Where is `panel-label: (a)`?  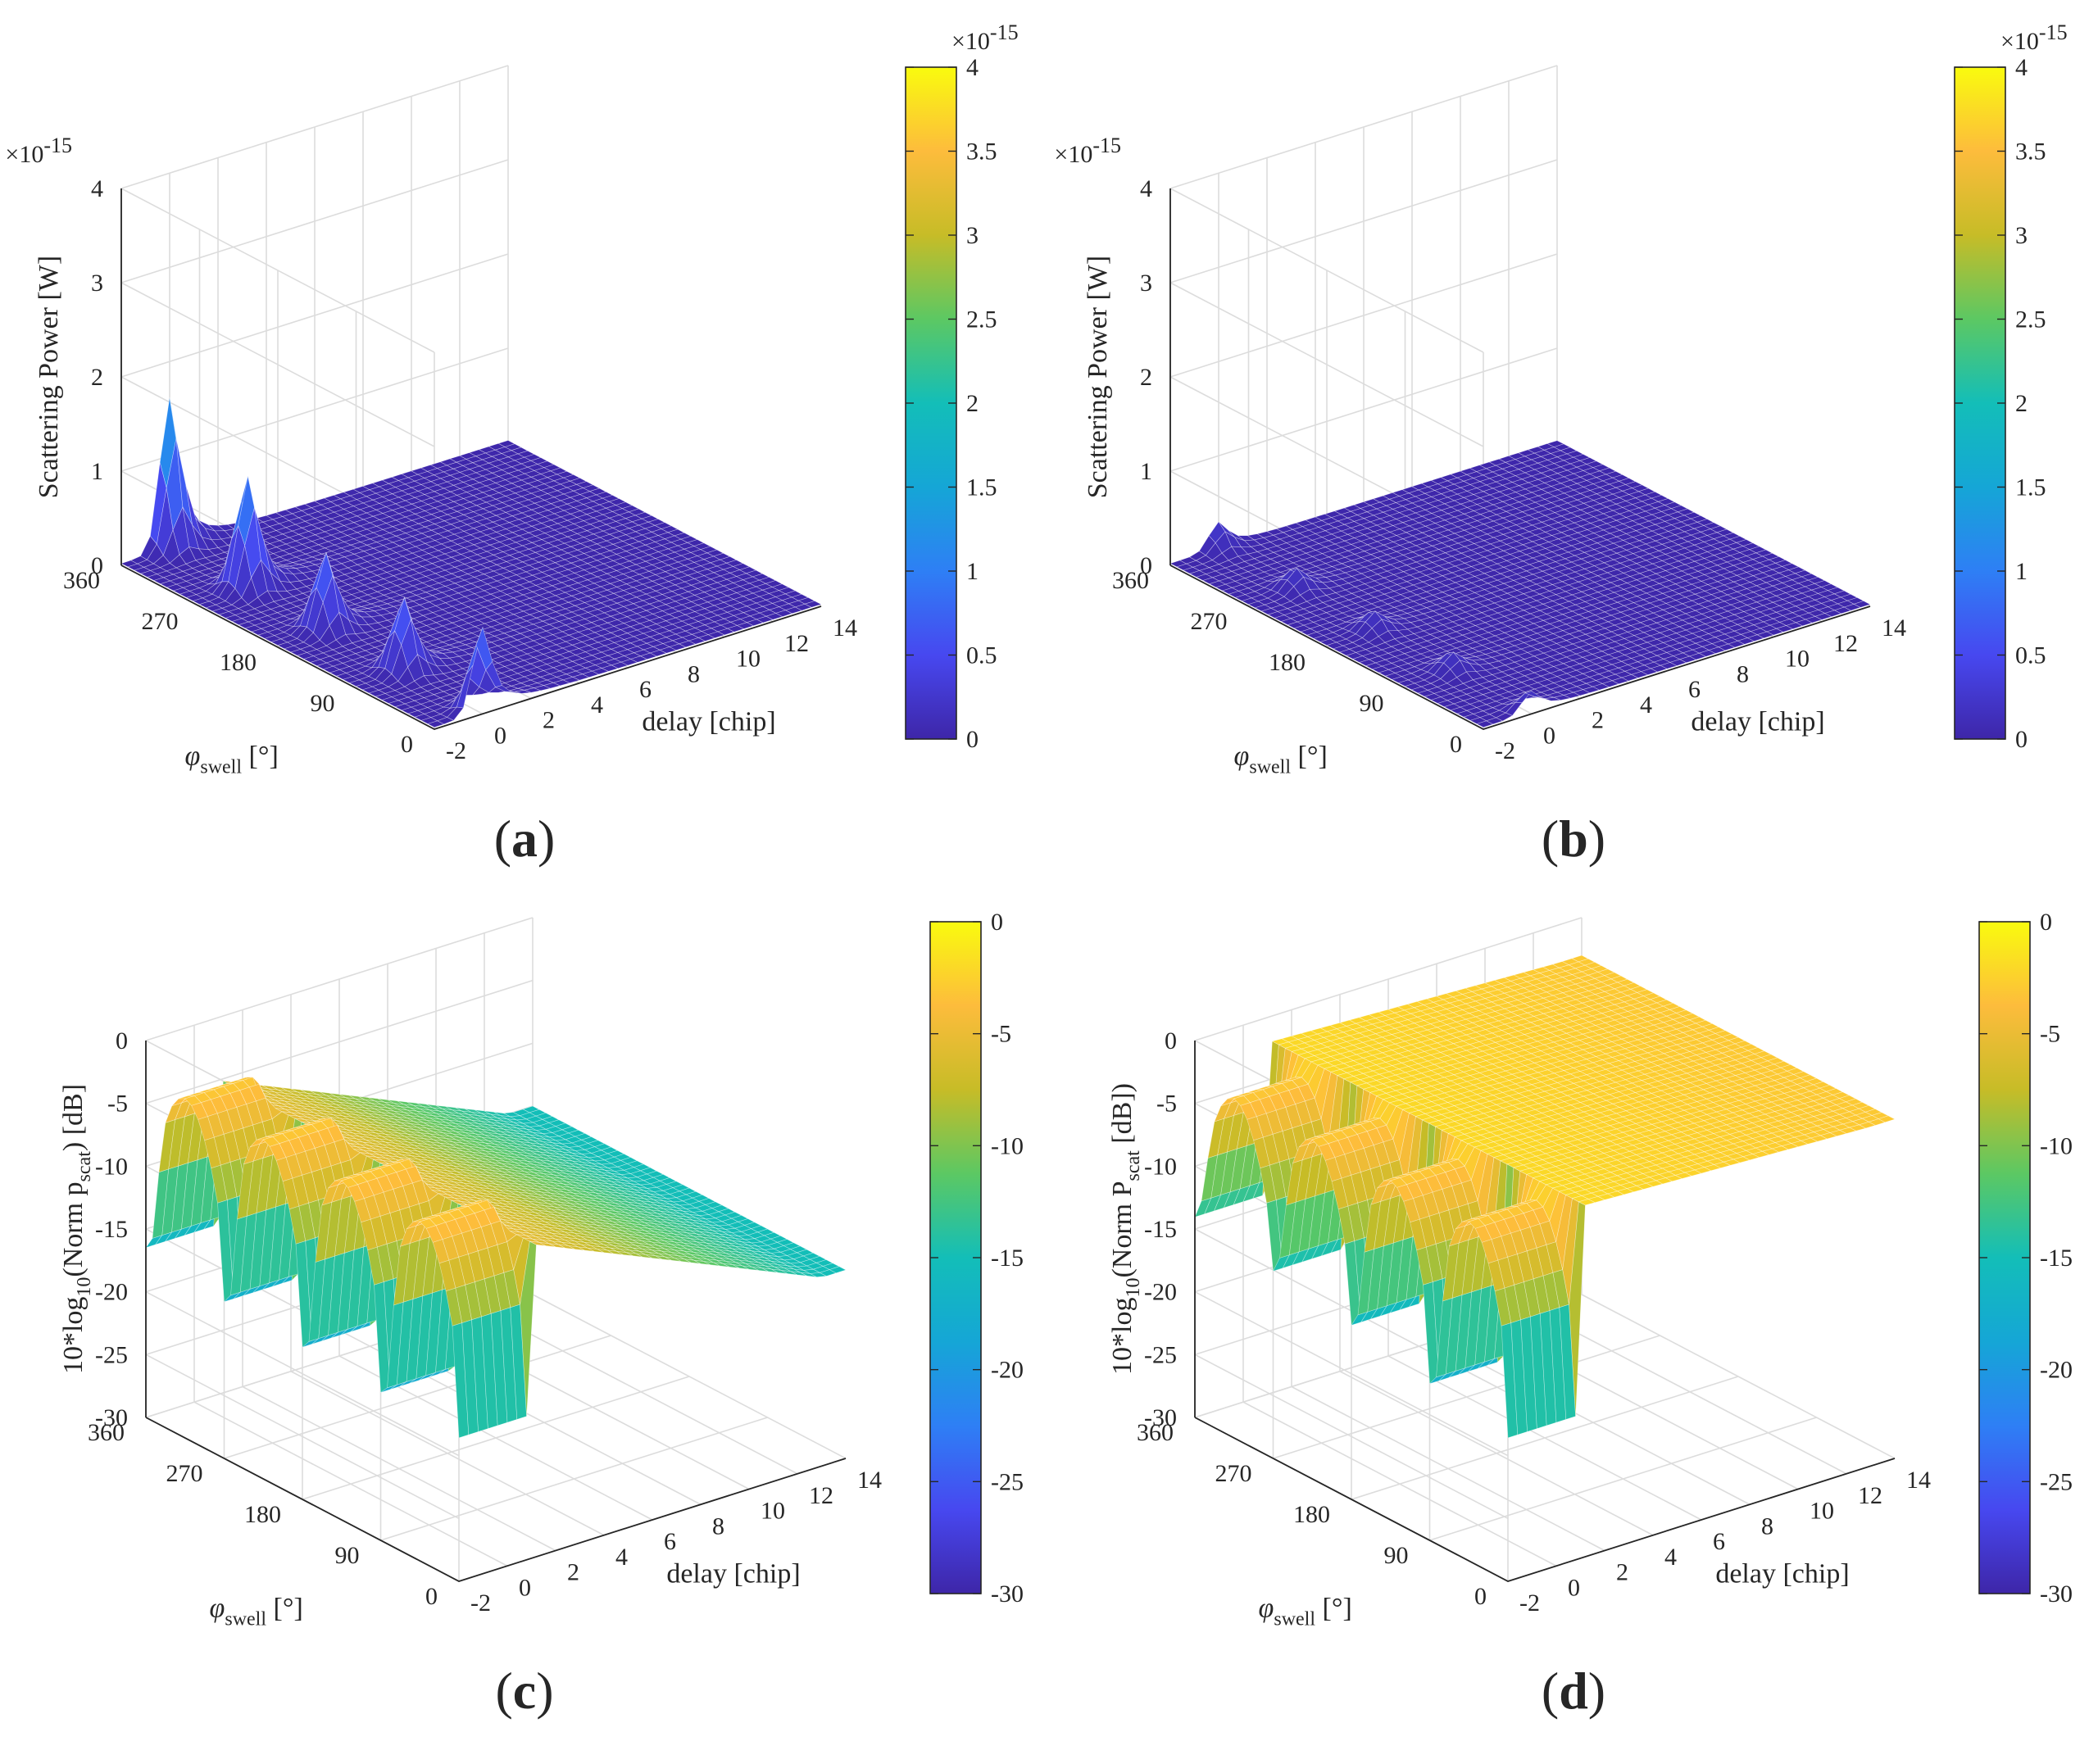 panel-label: (a) is located at coordinates (525, 838).